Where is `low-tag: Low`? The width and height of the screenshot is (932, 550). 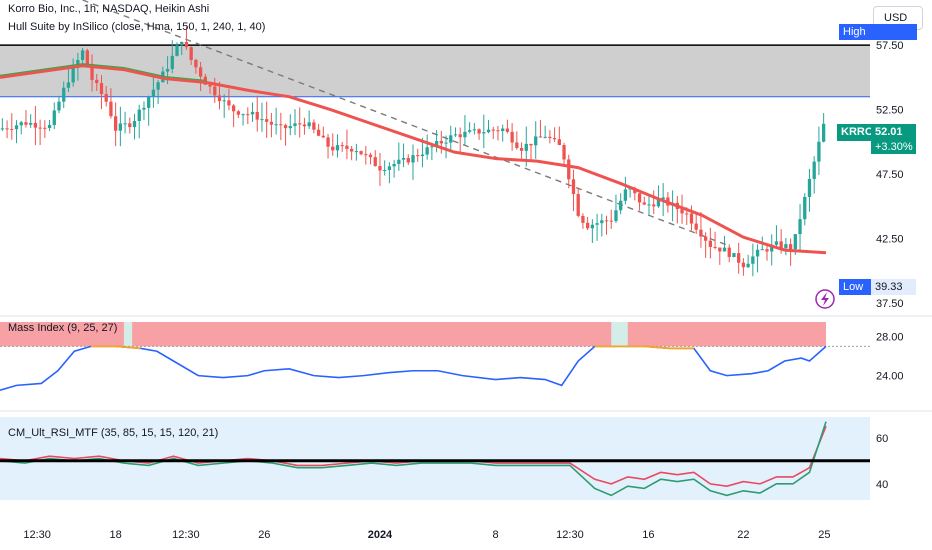
low-tag: Low is located at coordinates (855, 287).